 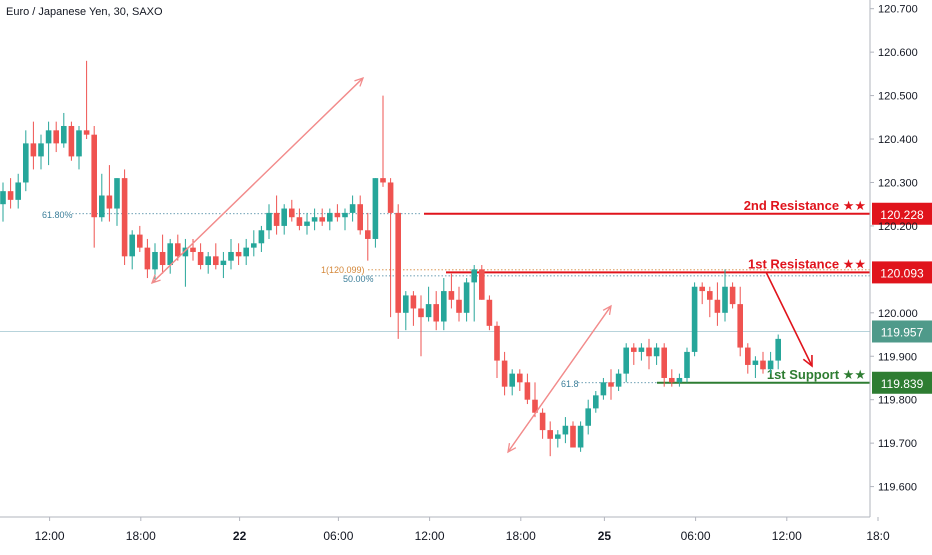 I want to click on arrow-down-right-head, so click(x=559, y=379).